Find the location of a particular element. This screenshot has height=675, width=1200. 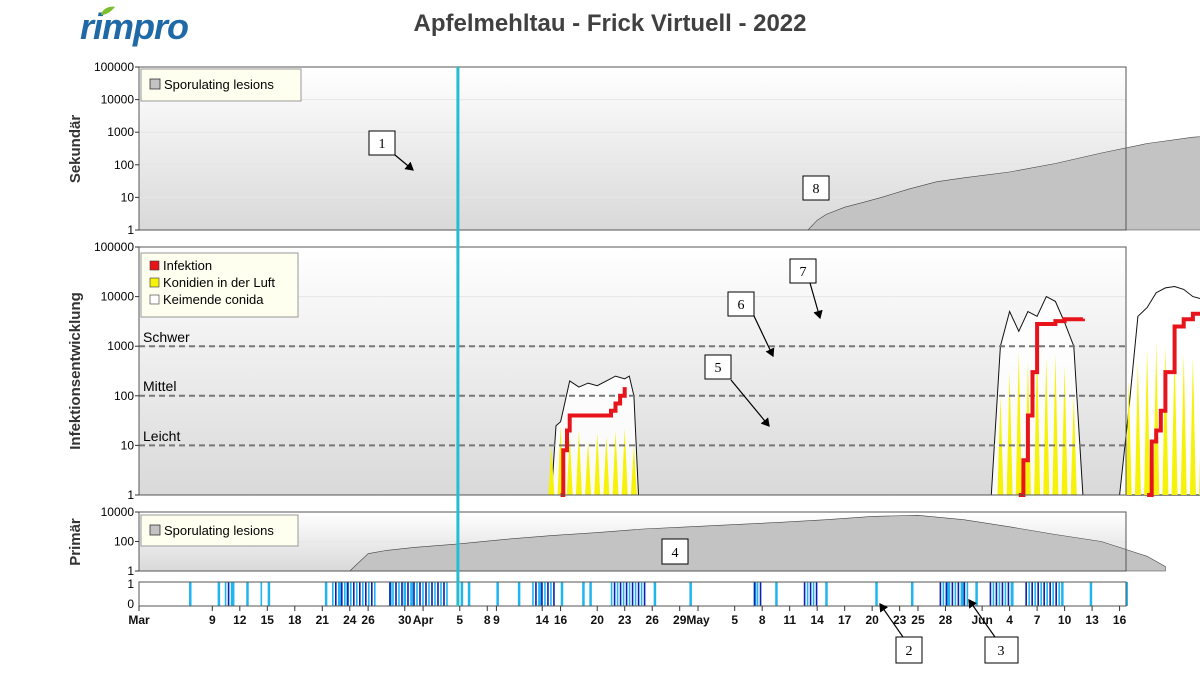

sekundaer-legend: Sporulating lesions is located at coordinates (221, 85).